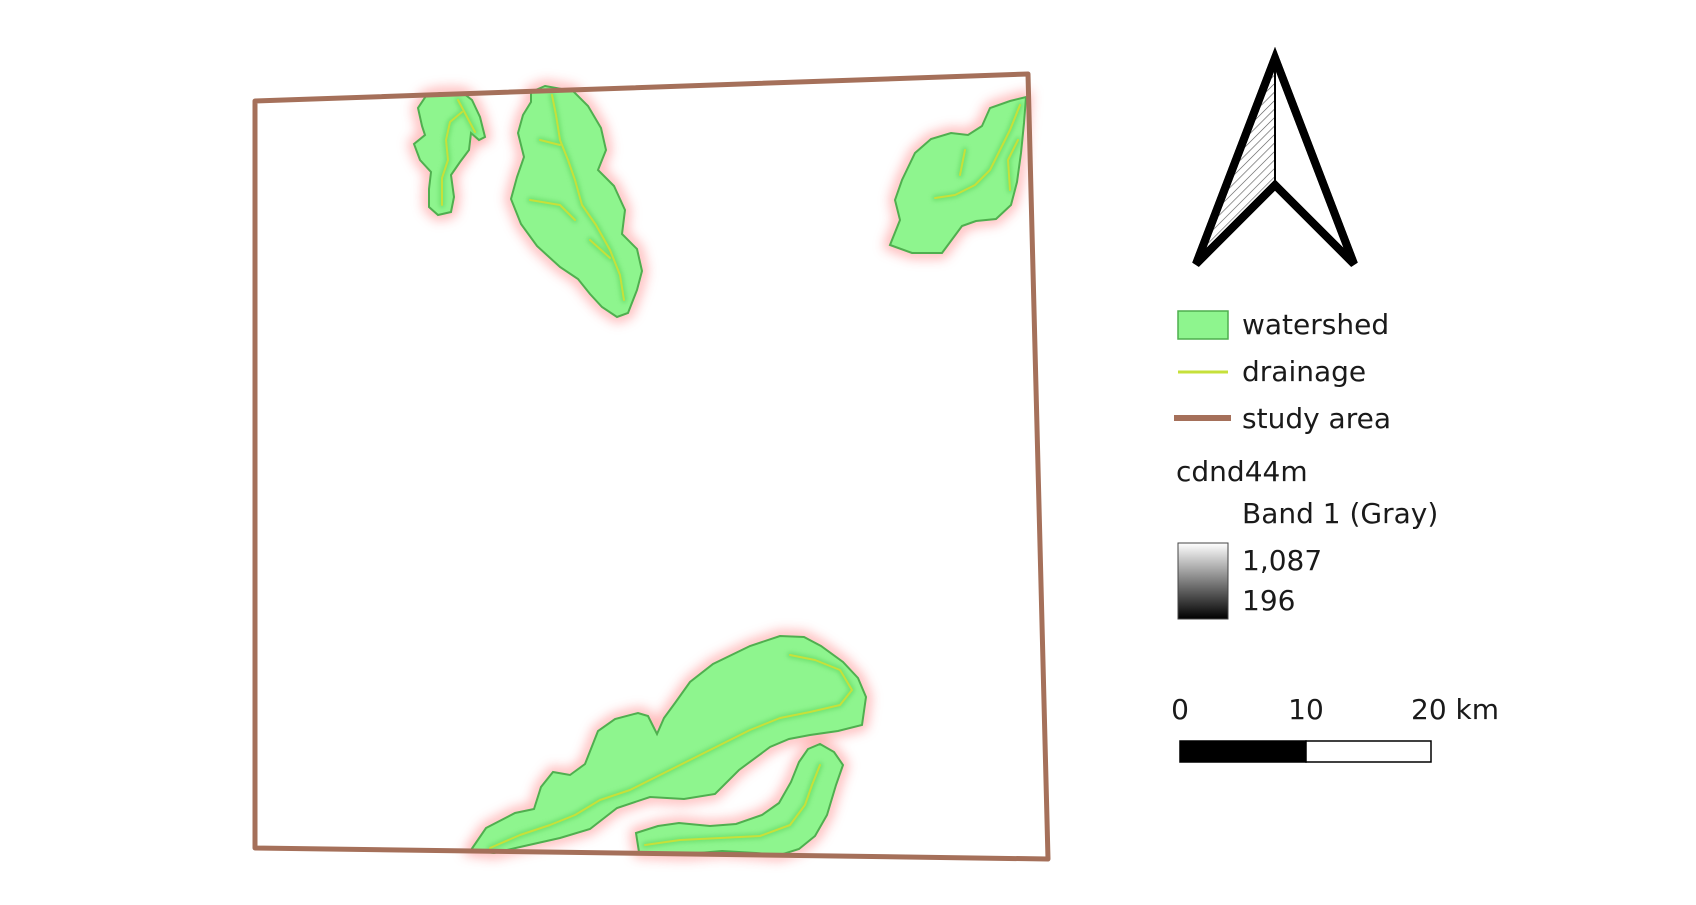 This screenshot has width=1696, height=905. What do you see at coordinates (1243, 751) in the screenshot?
I see `scale-bar-segment-black` at bounding box center [1243, 751].